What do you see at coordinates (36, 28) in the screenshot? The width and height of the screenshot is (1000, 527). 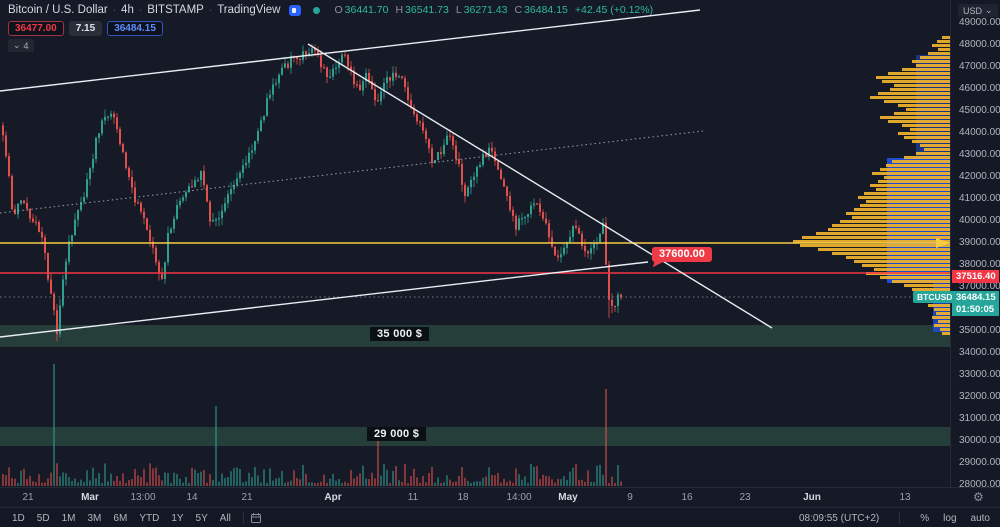 I see `bid-price: 36477.00` at bounding box center [36, 28].